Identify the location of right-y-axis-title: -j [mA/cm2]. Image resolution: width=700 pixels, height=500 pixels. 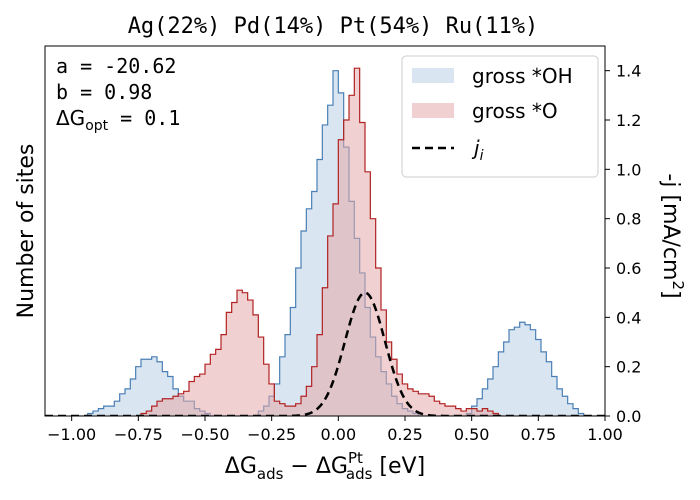
(672, 235).